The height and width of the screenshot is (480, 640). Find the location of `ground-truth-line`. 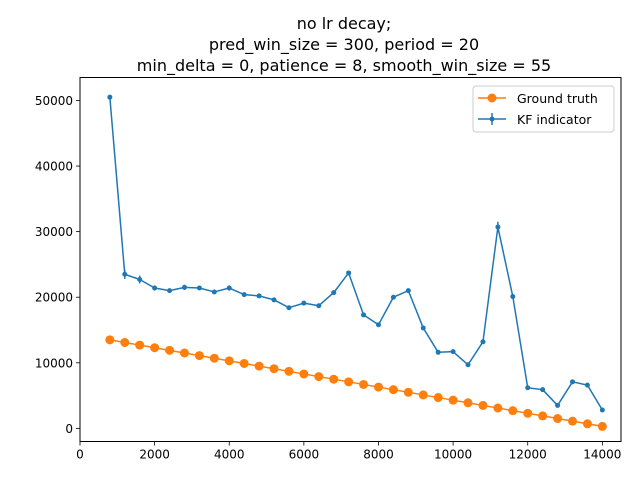

ground-truth-line is located at coordinates (356, 383).